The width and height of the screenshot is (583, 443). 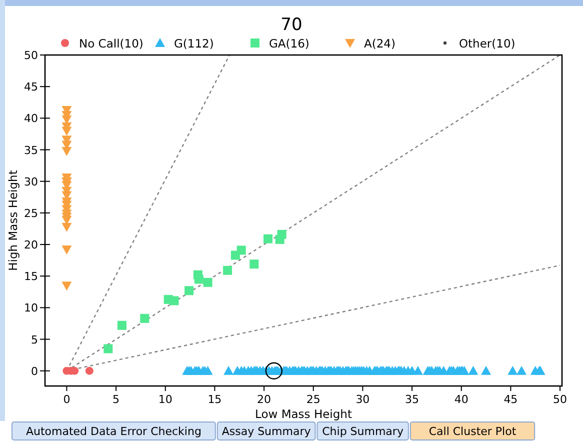 What do you see at coordinates (116, 399) in the screenshot?
I see `x-tick-label: 5` at bounding box center [116, 399].